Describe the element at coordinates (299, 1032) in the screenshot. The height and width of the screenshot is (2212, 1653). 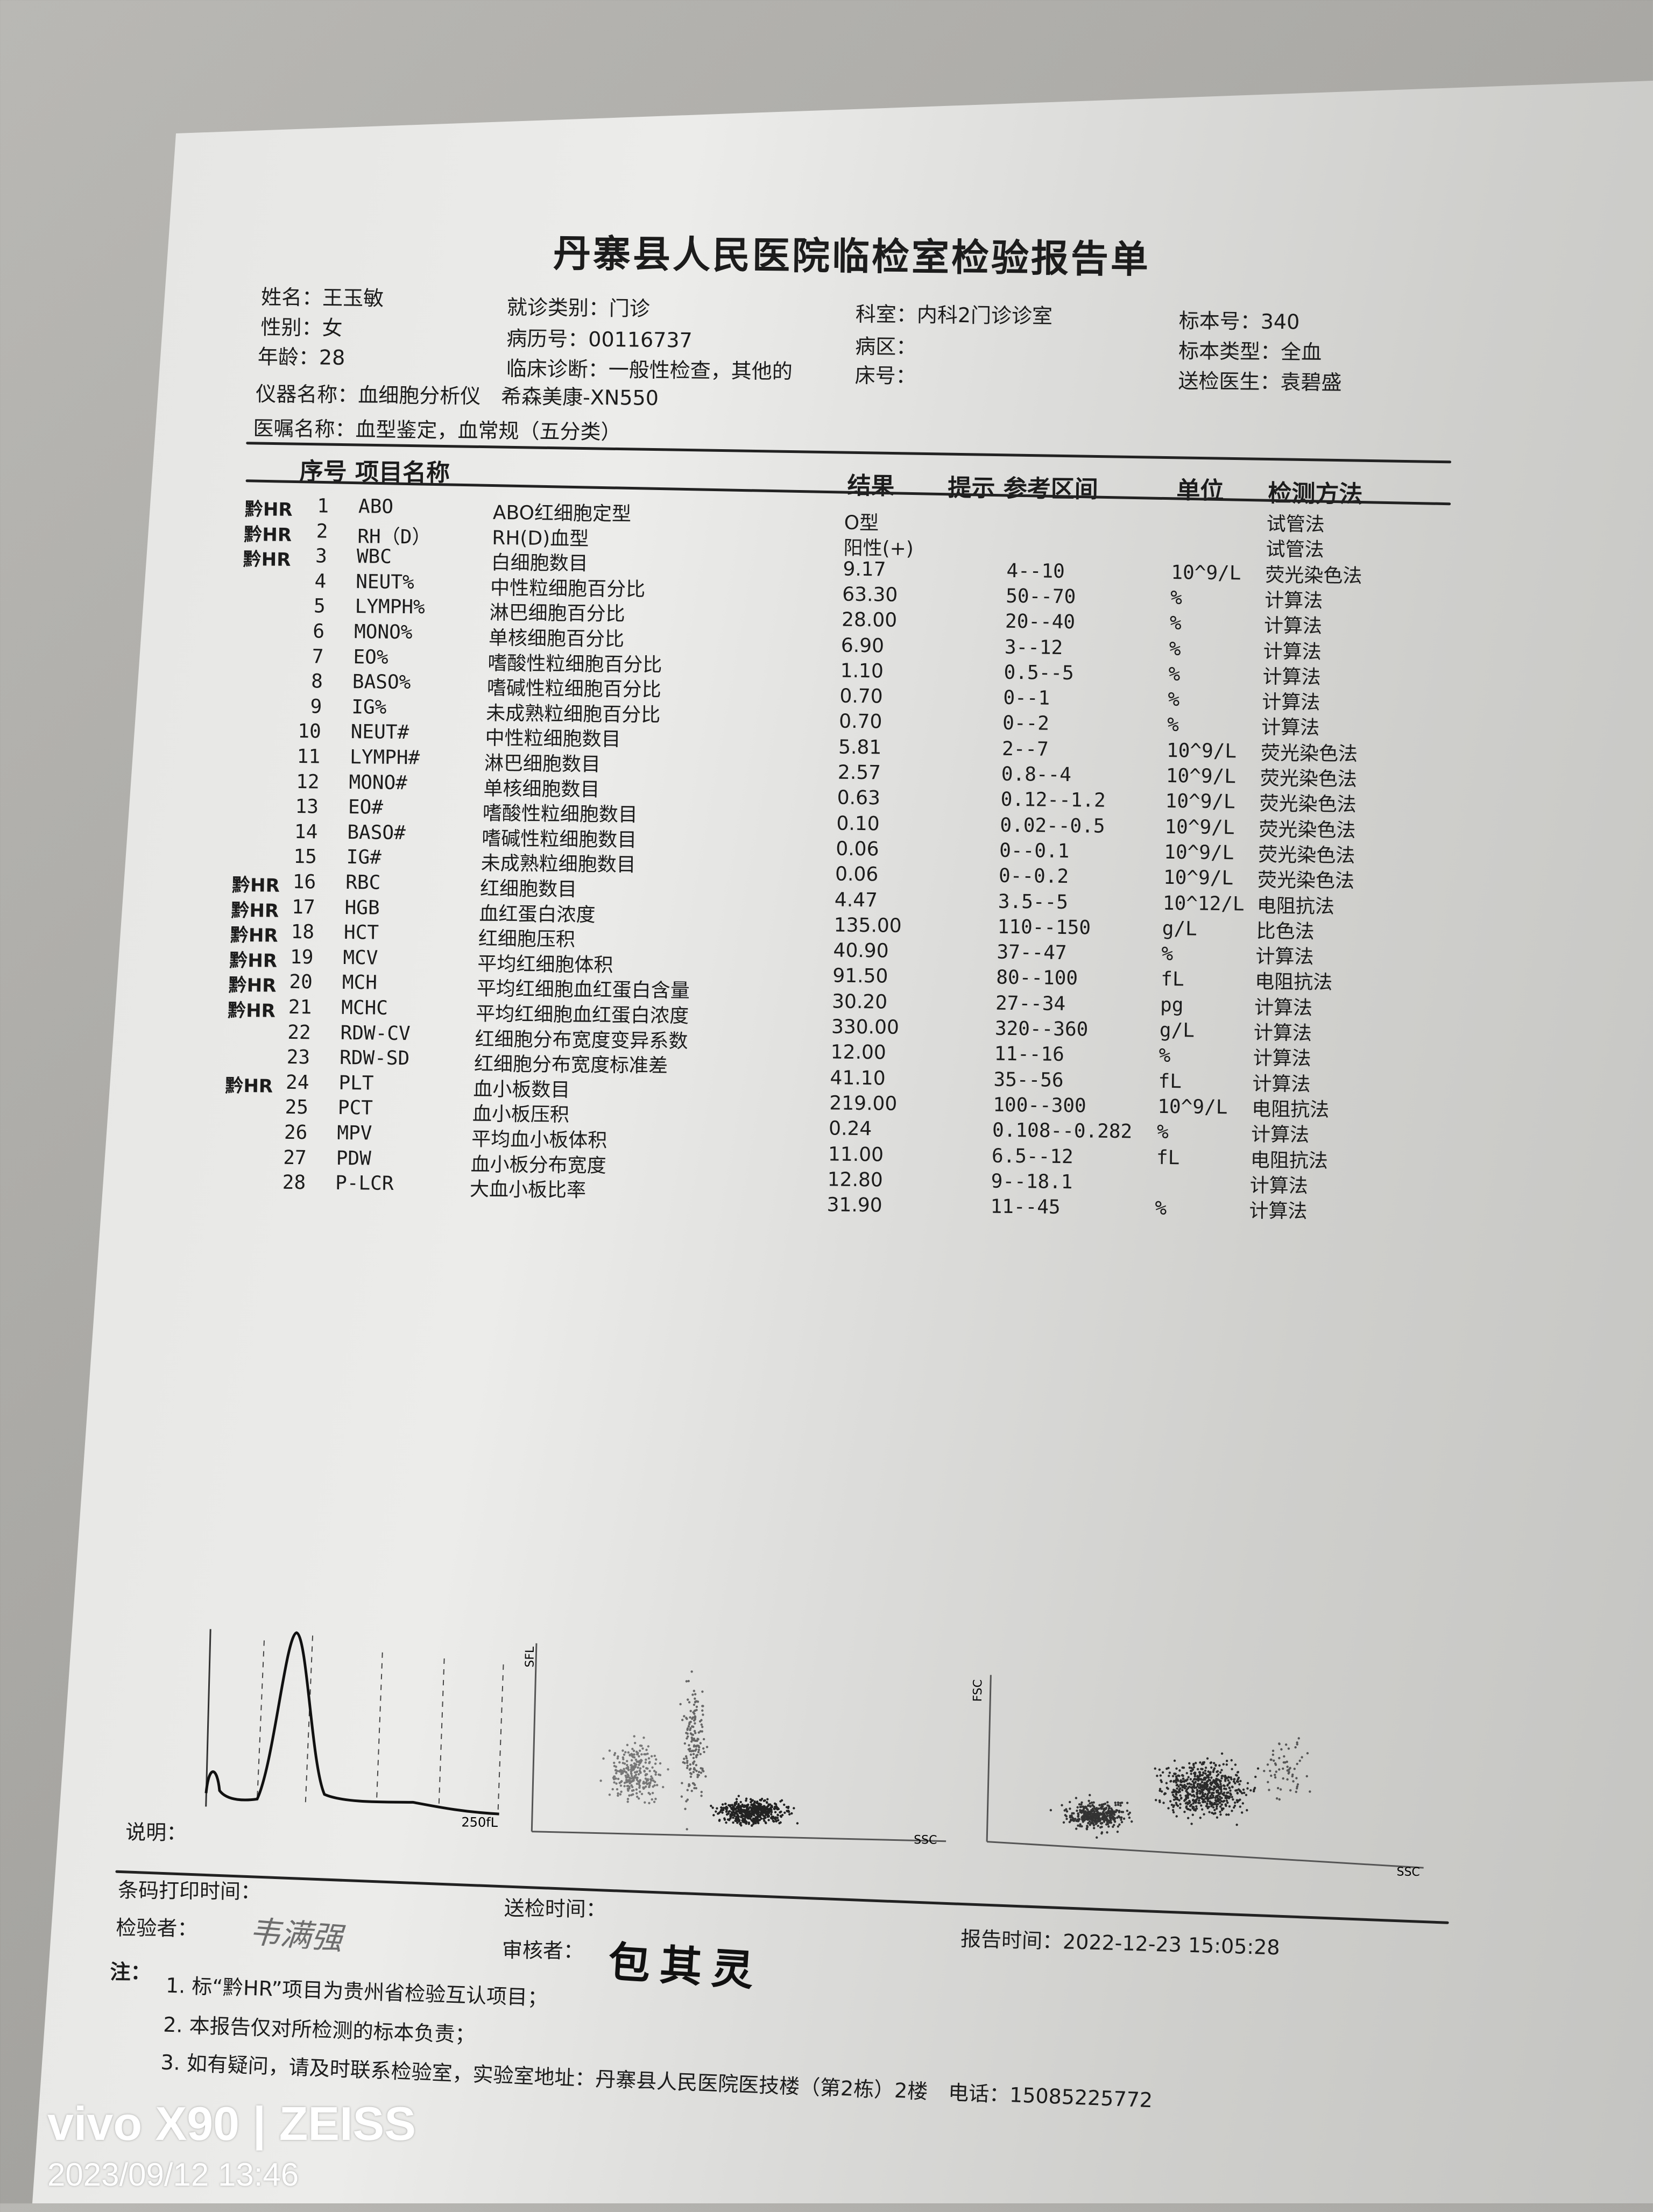
I see `item-number: 22` at that location.